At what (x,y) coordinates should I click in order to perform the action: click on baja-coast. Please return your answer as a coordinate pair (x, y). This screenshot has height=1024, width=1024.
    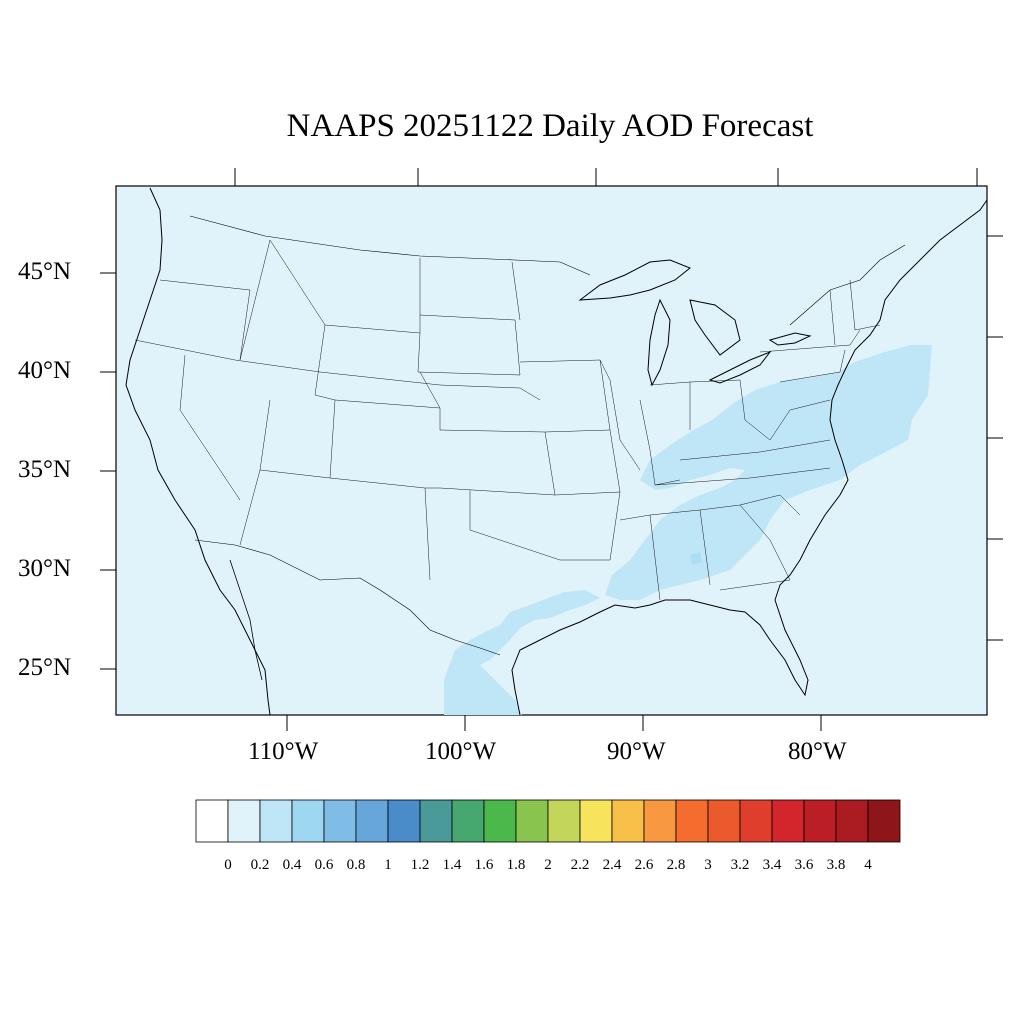
    Looking at the image, I should click on (246, 620).